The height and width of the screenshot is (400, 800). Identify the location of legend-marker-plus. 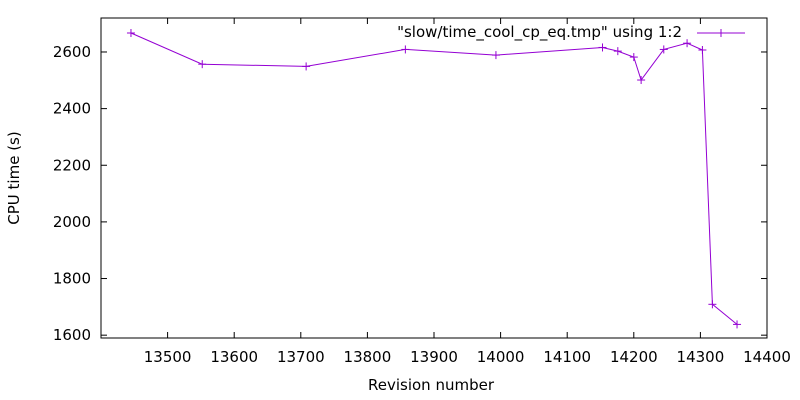
(721, 33).